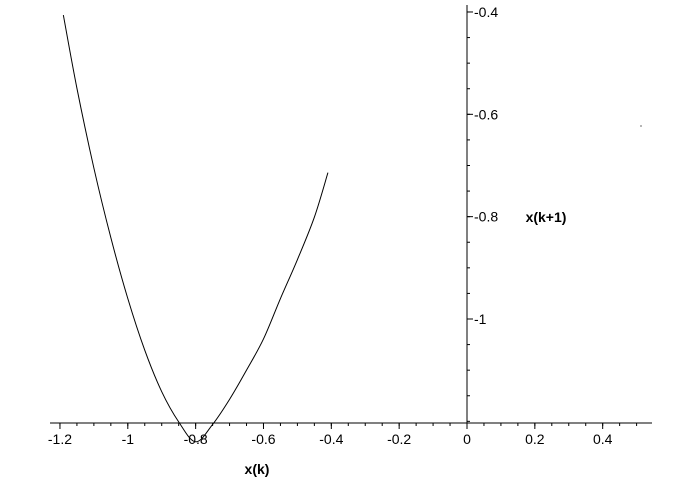 Image resolution: width=692 pixels, height=478 pixels. I want to click on y-tick-label: -0.6, so click(486, 114).